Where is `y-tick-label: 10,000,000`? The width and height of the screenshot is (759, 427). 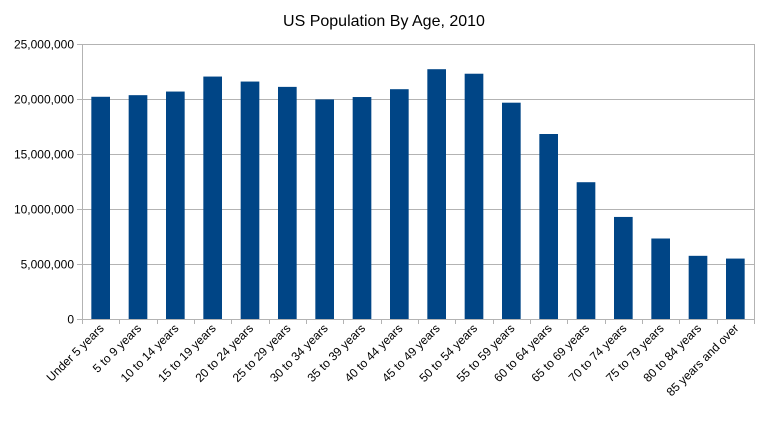
y-tick-label: 10,000,000 is located at coordinates (44, 210).